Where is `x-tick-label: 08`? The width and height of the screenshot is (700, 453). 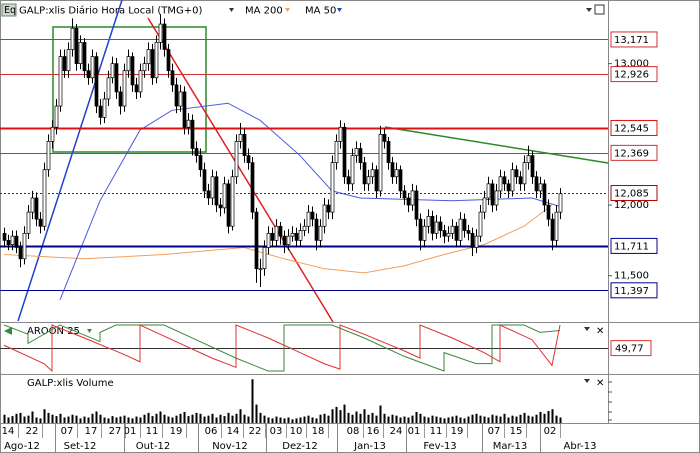 x-tick-label: 08 is located at coordinates (353, 431).